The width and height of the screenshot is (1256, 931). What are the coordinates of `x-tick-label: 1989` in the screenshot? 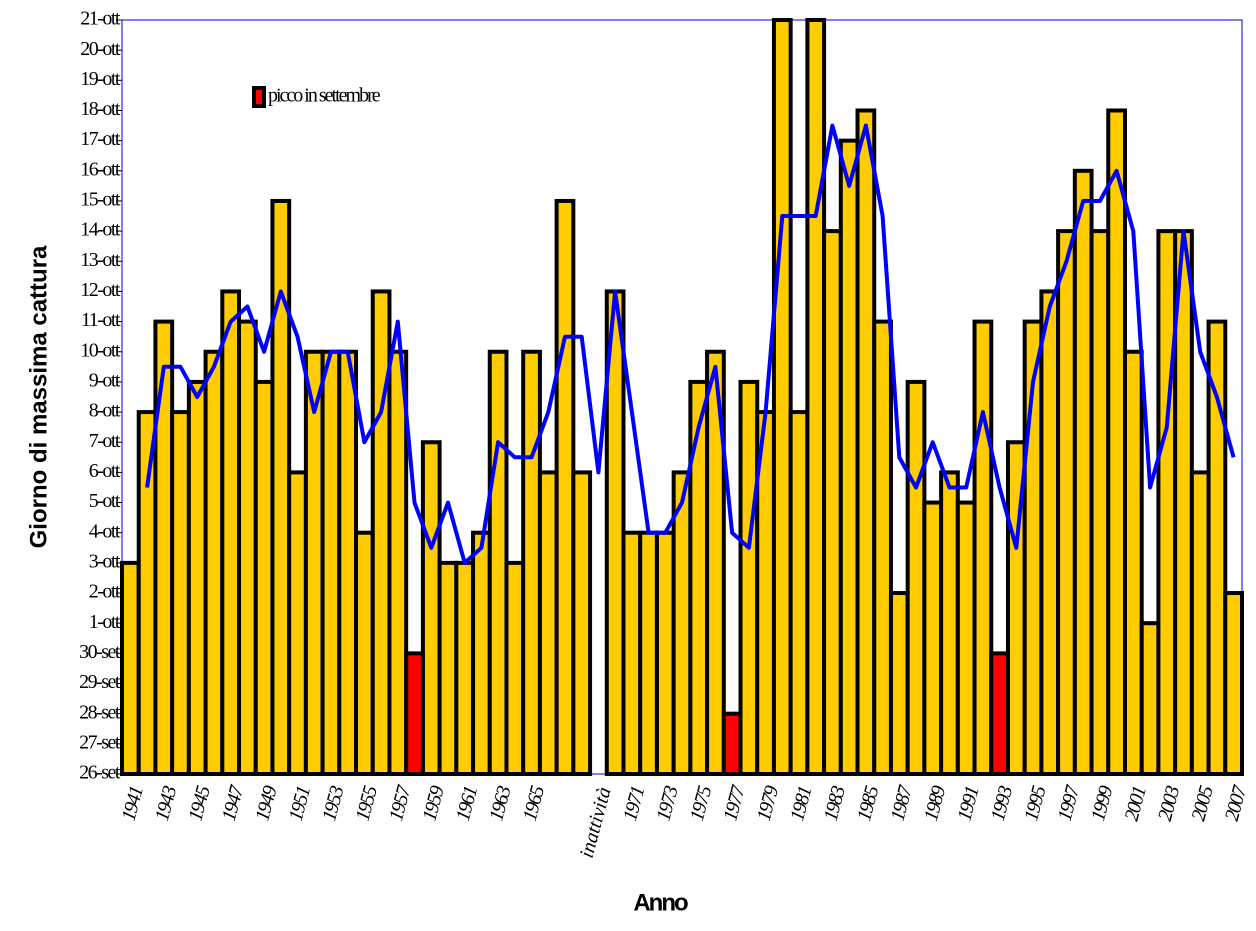 It's located at (935, 803).